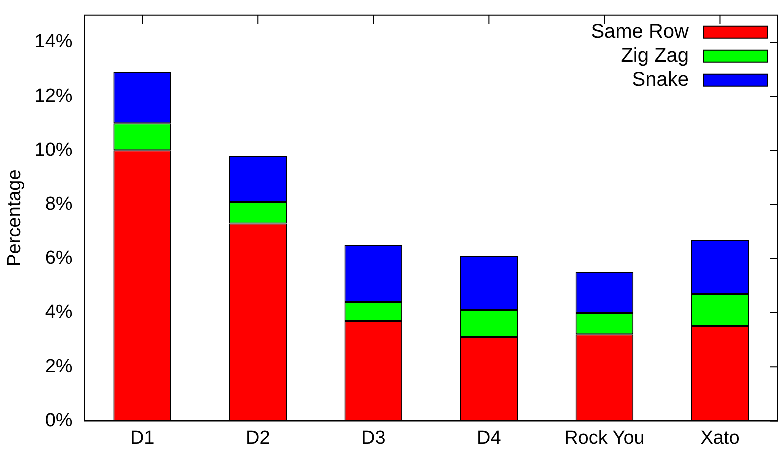  I want to click on y-tick-label: 4%, so click(59, 313).